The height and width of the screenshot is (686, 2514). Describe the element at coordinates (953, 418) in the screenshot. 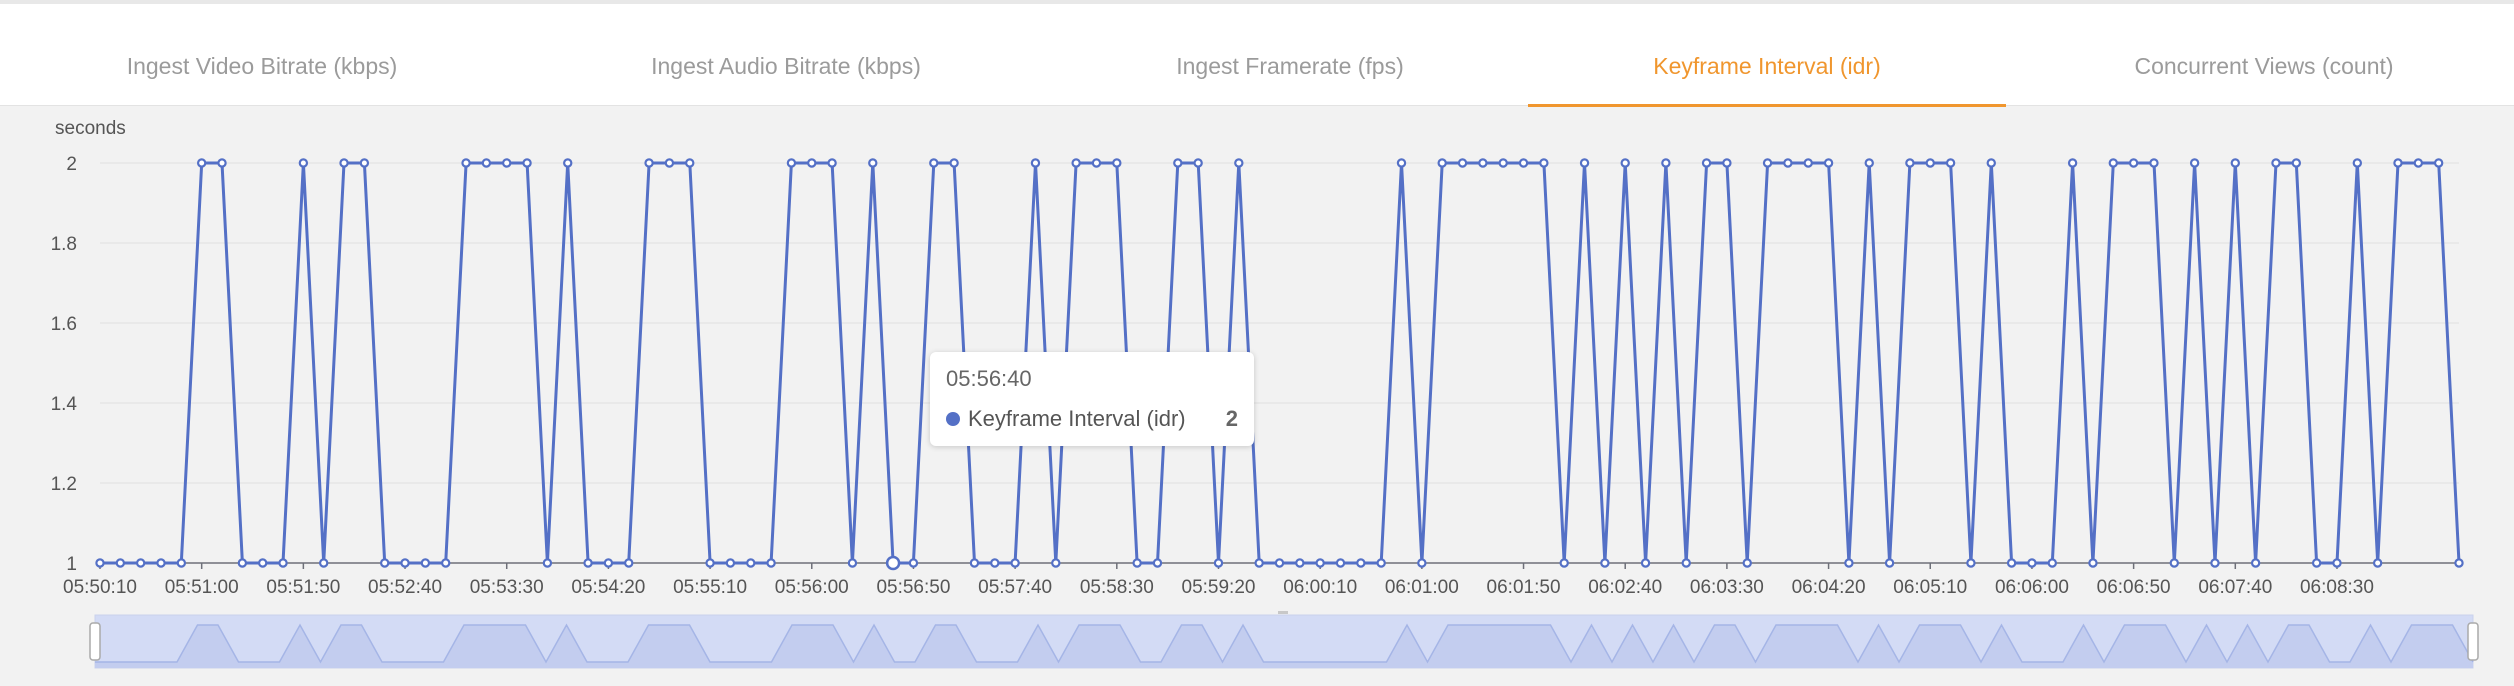

I see `series-color-dot` at that location.